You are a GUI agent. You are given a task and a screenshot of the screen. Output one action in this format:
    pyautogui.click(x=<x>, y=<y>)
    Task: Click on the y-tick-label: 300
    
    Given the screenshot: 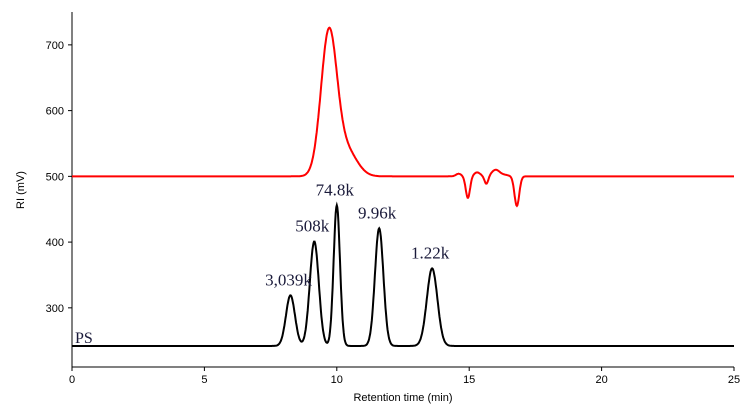 What is the action you would take?
    pyautogui.click(x=55, y=309)
    